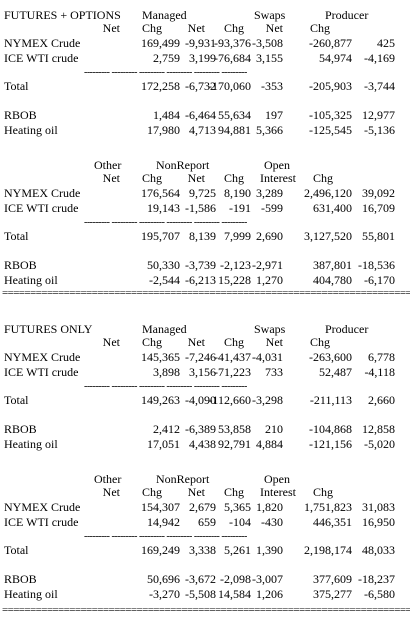 The image size is (410, 624). I want to click on data-row-value: -3,270, so click(164, 594).